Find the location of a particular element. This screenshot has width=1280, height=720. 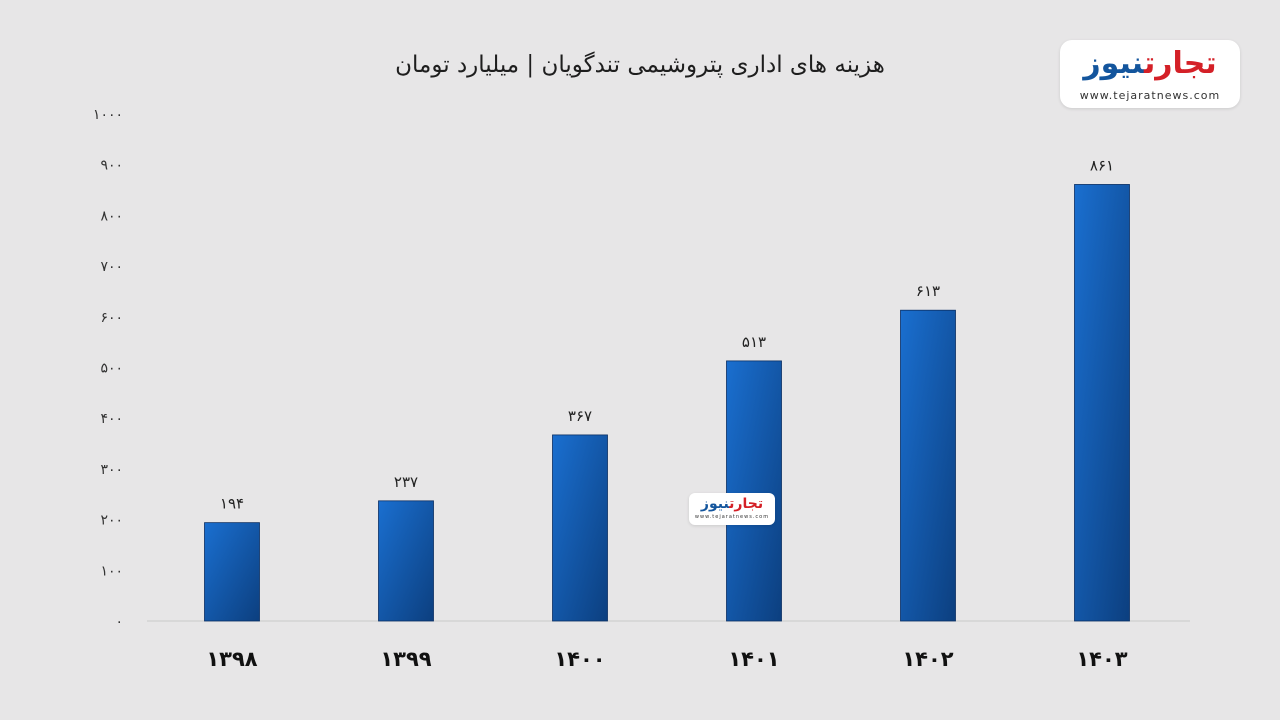

watermark-logo-word-blue: نیوز is located at coordinates (715, 504).